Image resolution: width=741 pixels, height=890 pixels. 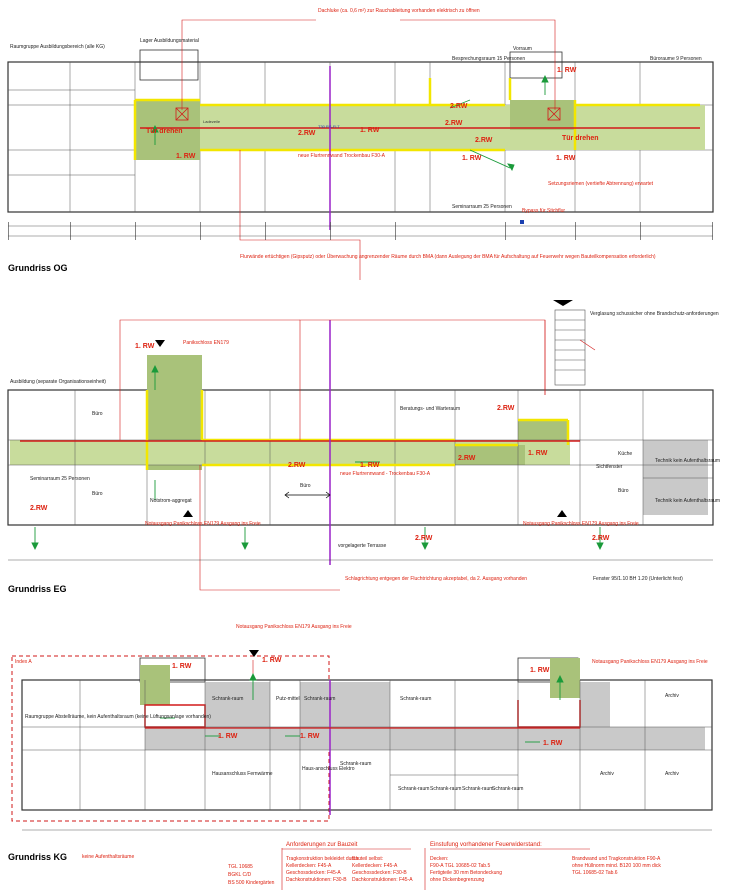 What do you see at coordinates (379, 873) in the screenshot?
I see `legend-req2-2: Geschossdecken: F30-B` at bounding box center [379, 873].